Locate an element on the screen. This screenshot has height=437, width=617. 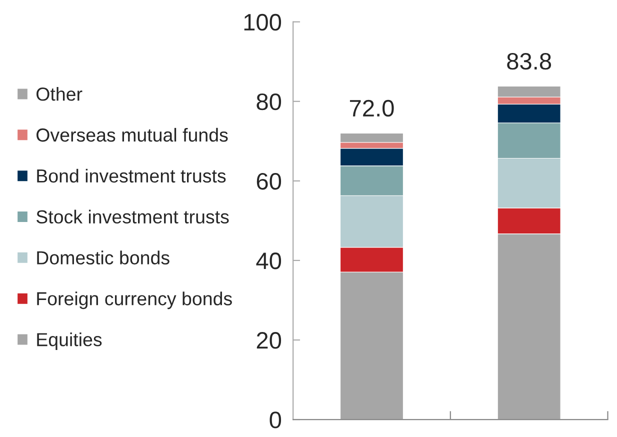
y-tick-label: 60 is located at coordinates (269, 181).